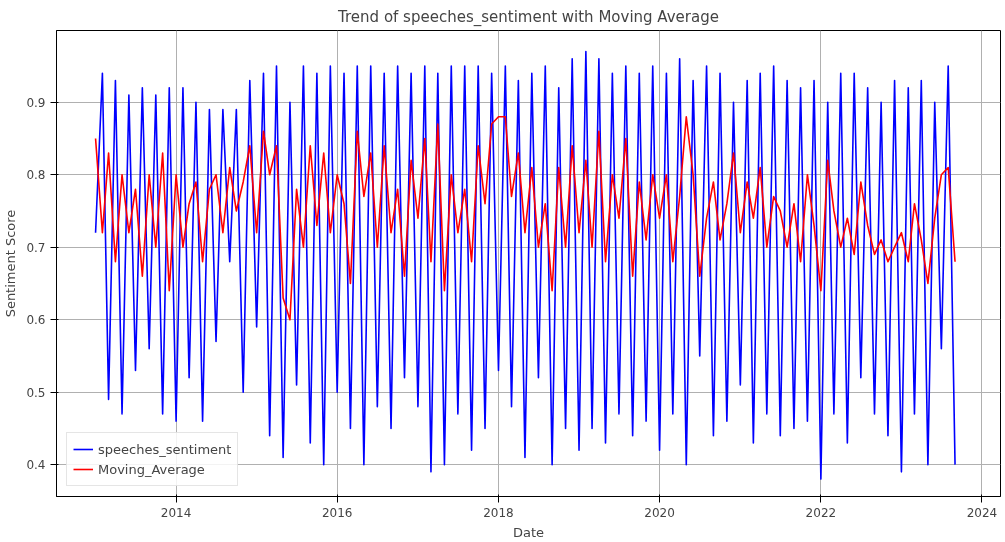  Describe the element at coordinates (337, 512) in the screenshot. I see `x-tick-label: 2016` at that location.